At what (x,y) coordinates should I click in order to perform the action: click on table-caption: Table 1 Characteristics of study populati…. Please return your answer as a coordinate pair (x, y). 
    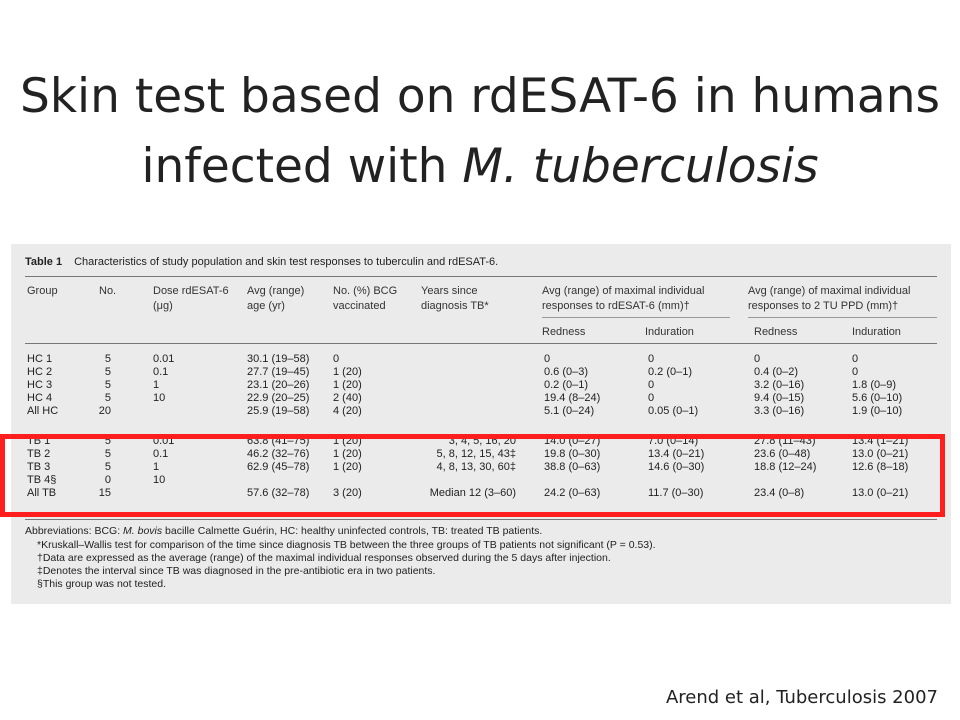
    Looking at the image, I should click on (261, 262).